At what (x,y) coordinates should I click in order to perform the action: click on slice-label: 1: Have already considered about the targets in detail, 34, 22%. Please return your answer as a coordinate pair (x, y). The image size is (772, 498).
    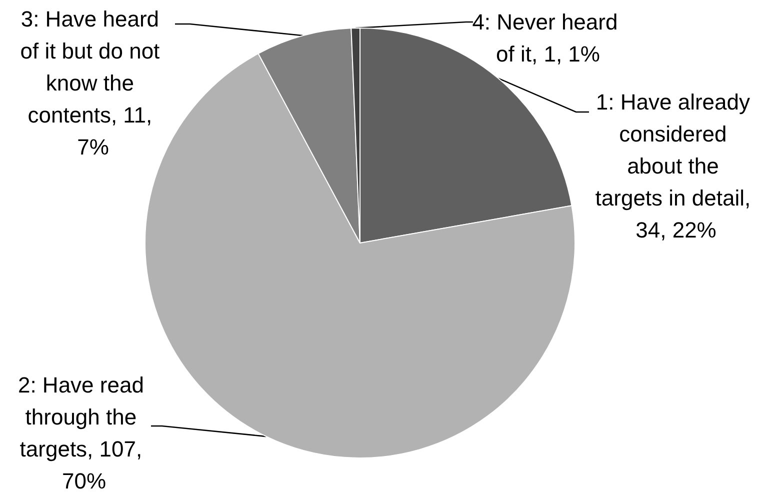
    Looking at the image, I should click on (676, 166).